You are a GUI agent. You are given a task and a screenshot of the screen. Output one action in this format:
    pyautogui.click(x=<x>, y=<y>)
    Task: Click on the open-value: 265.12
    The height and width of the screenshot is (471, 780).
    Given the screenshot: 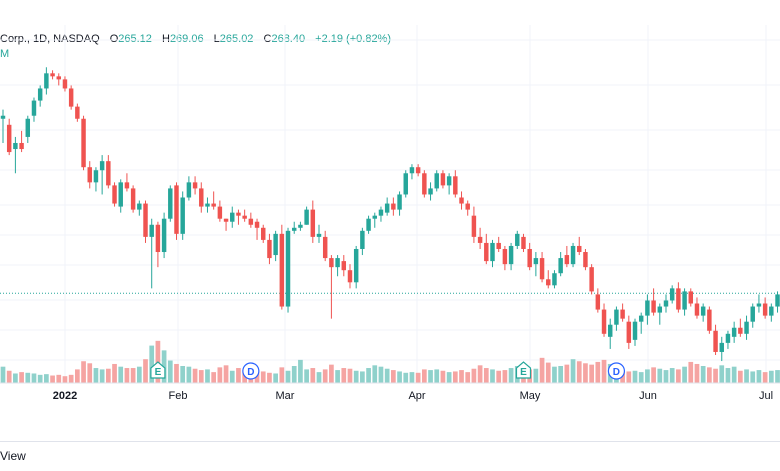 What is the action you would take?
    pyautogui.click(x=135, y=39)
    